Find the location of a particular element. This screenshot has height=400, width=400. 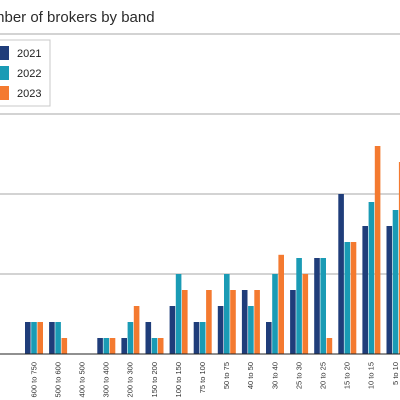

x-tick-label: 200 to 300 is located at coordinates (130, 379).